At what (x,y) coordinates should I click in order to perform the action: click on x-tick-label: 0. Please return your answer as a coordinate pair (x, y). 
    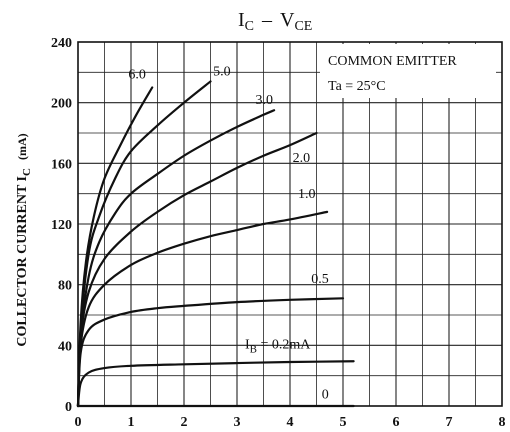
    Looking at the image, I should click on (78, 422).